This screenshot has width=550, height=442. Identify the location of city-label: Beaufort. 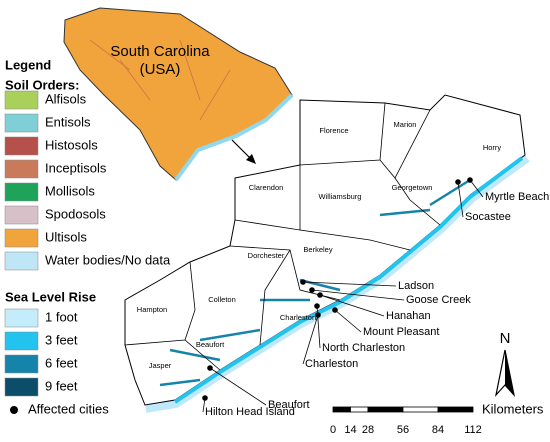
(289, 405).